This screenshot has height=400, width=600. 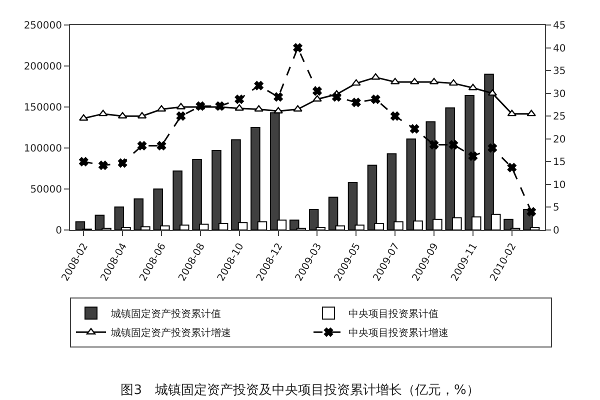 What do you see at coordinates (165, 314) in the screenshot?
I see `legend-label: 城镇固定资产投资累计值` at bounding box center [165, 314].